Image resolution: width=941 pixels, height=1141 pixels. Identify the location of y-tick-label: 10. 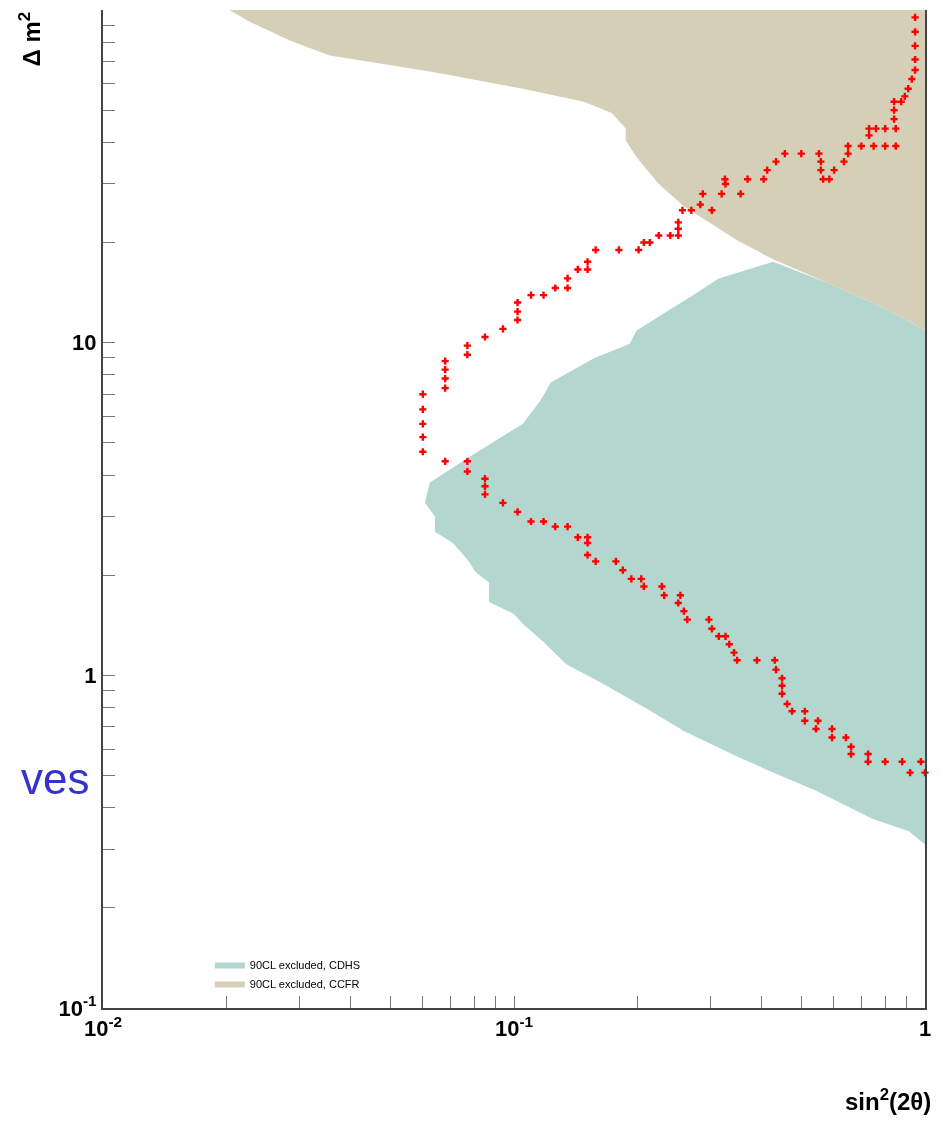
(84, 343).